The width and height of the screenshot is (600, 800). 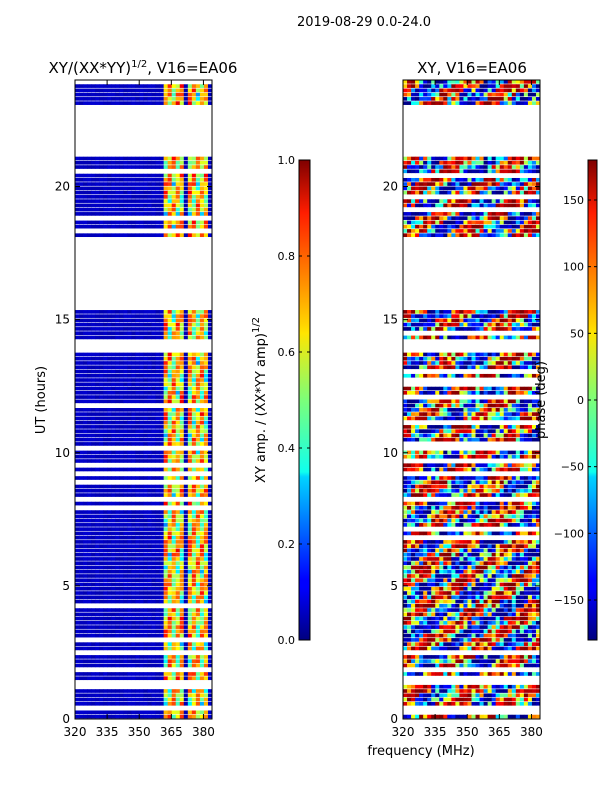 What do you see at coordinates (294, 400) in the screenshot?
I see `amplitude-colorbar-ticks: 0.00.20.40.60.81.0` at bounding box center [294, 400].